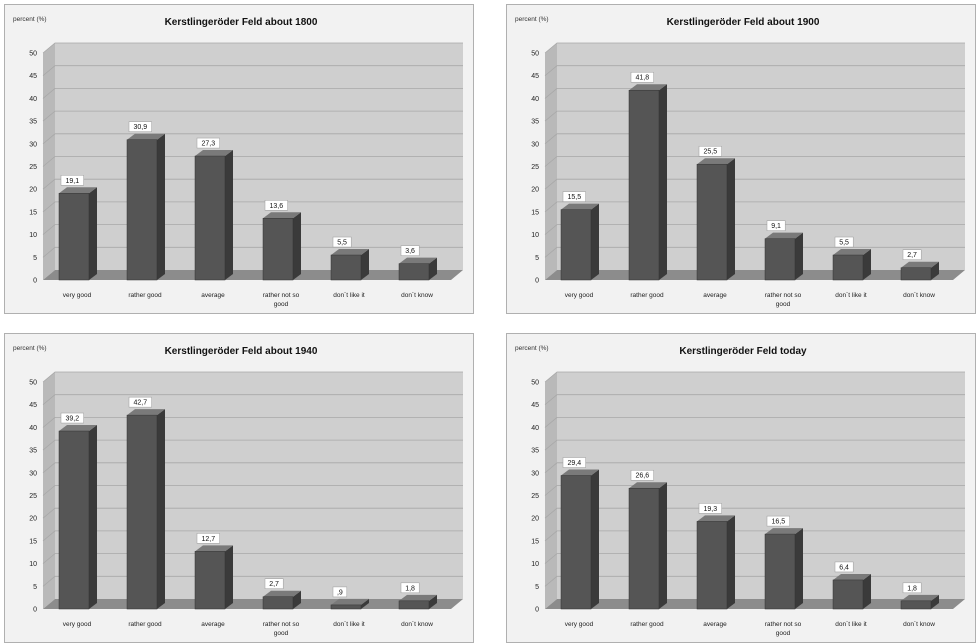 This screenshot has height=644, width=979. What do you see at coordinates (535, 428) in the screenshot?
I see `y-tick-label: 40` at bounding box center [535, 428].